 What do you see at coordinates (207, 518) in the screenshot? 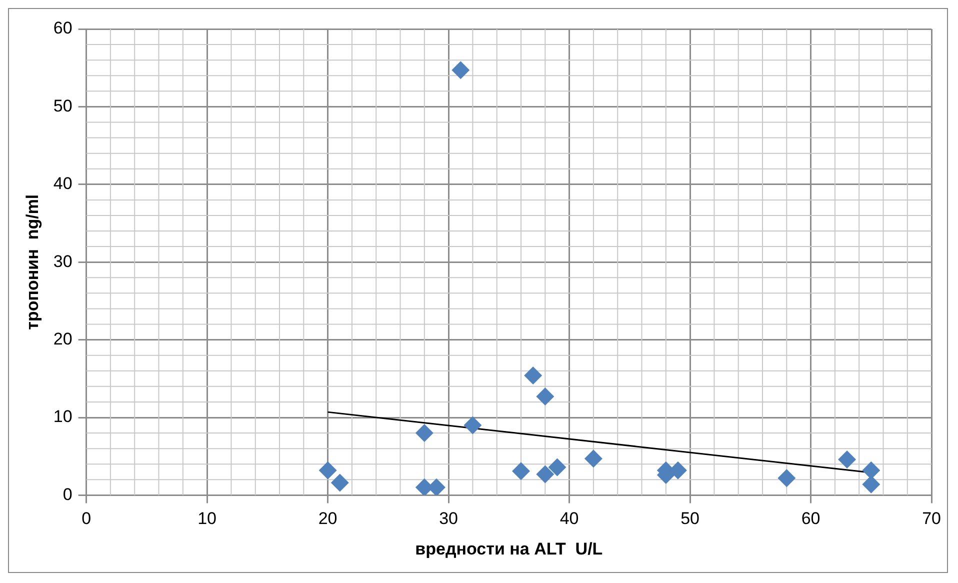
I see `x-tick-label: 10` at bounding box center [207, 518].